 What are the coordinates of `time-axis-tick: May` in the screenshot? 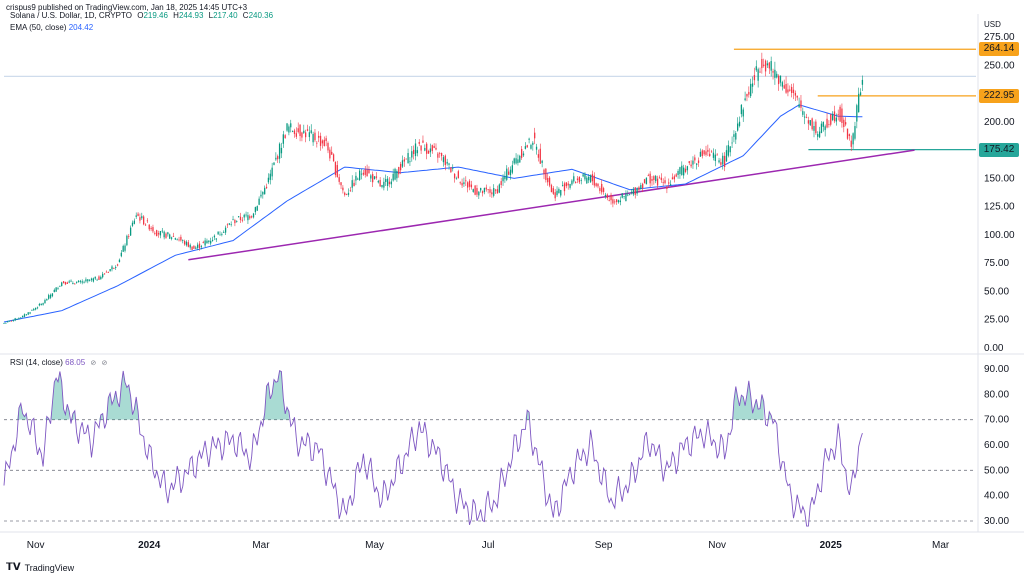 It's located at (374, 545).